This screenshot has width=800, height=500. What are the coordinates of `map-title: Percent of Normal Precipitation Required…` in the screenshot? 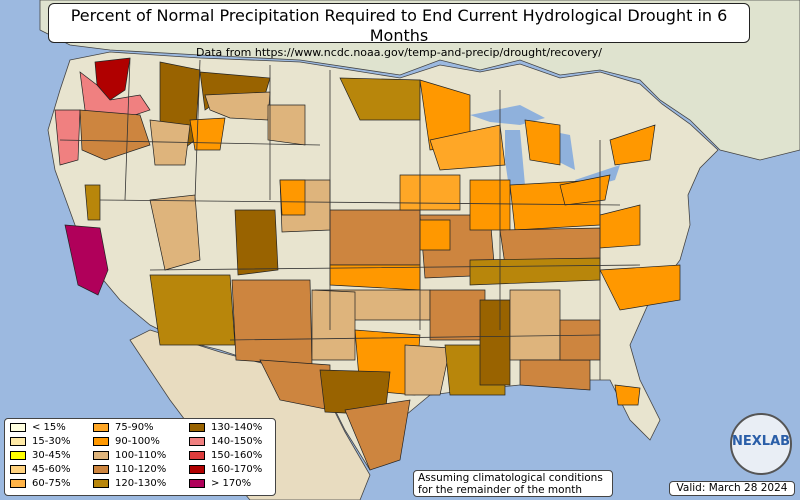 It's located at (399, 25).